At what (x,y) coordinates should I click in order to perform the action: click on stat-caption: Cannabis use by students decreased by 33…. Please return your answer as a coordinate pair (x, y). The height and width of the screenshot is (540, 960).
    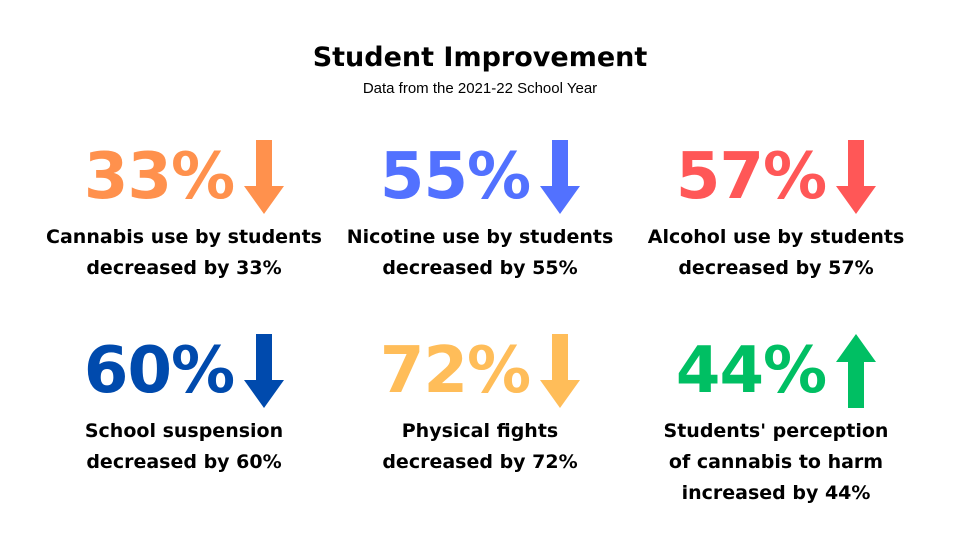
    Looking at the image, I should click on (184, 252).